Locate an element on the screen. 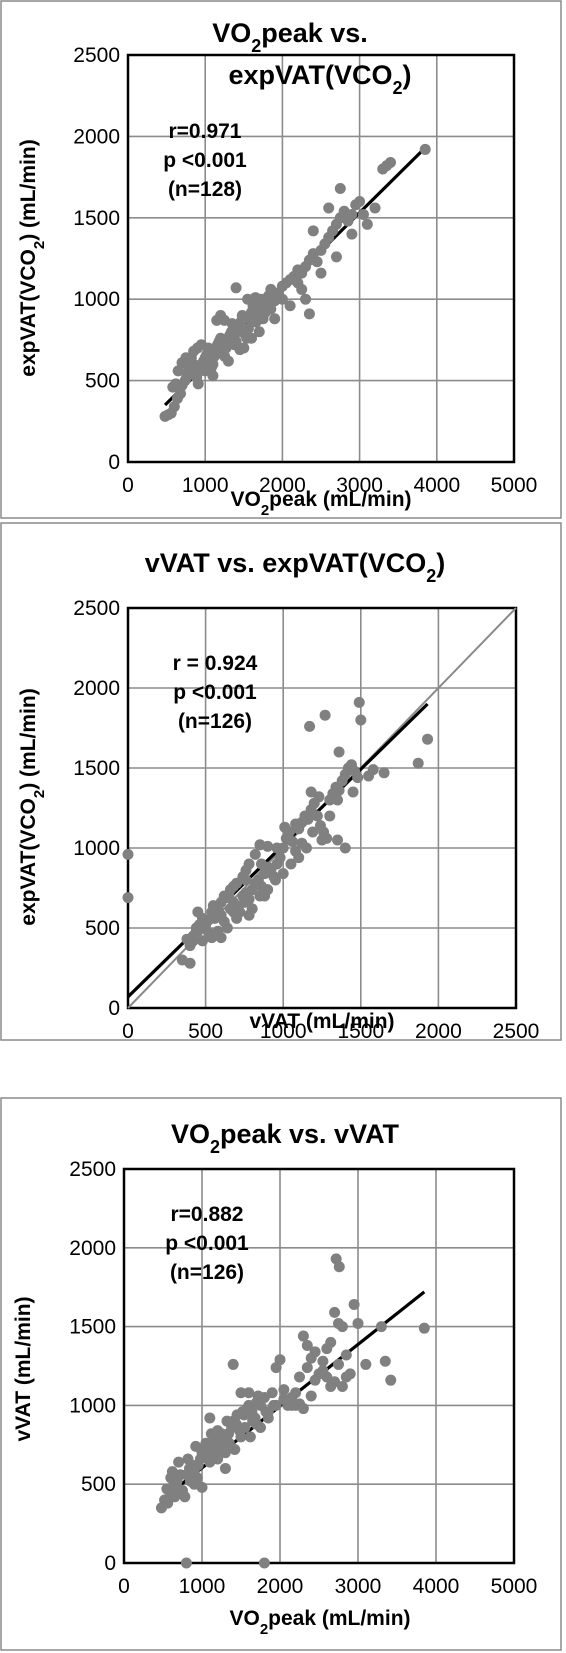 The height and width of the screenshot is (1653, 566). x-tick-label: 3000 is located at coordinates (359, 485).